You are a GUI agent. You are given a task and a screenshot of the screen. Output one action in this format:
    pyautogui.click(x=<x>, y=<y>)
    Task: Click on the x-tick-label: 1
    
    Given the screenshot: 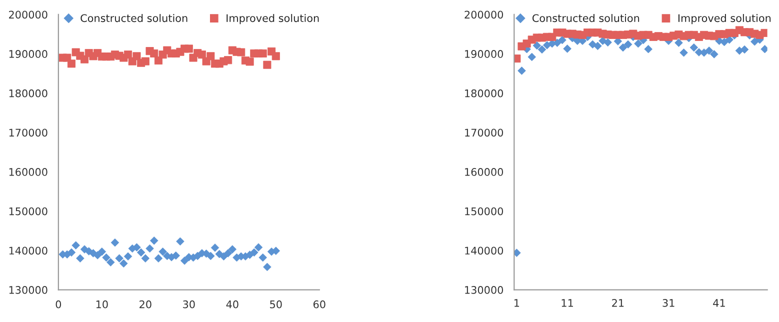 What is the action you would take?
    pyautogui.click(x=517, y=303)
    